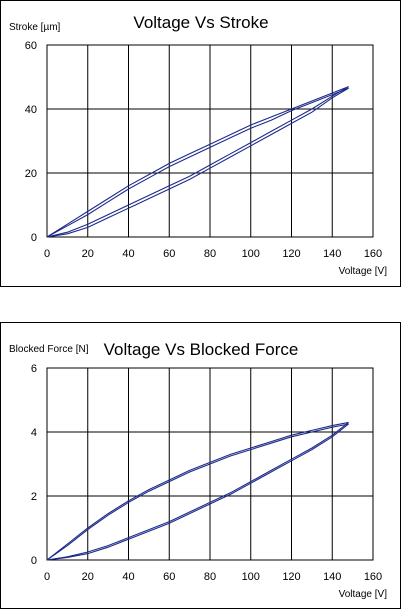 The height and width of the screenshot is (611, 404). What do you see at coordinates (201, 349) in the screenshot?
I see `chart-title: Voltage Vs Blocked Force` at bounding box center [201, 349].